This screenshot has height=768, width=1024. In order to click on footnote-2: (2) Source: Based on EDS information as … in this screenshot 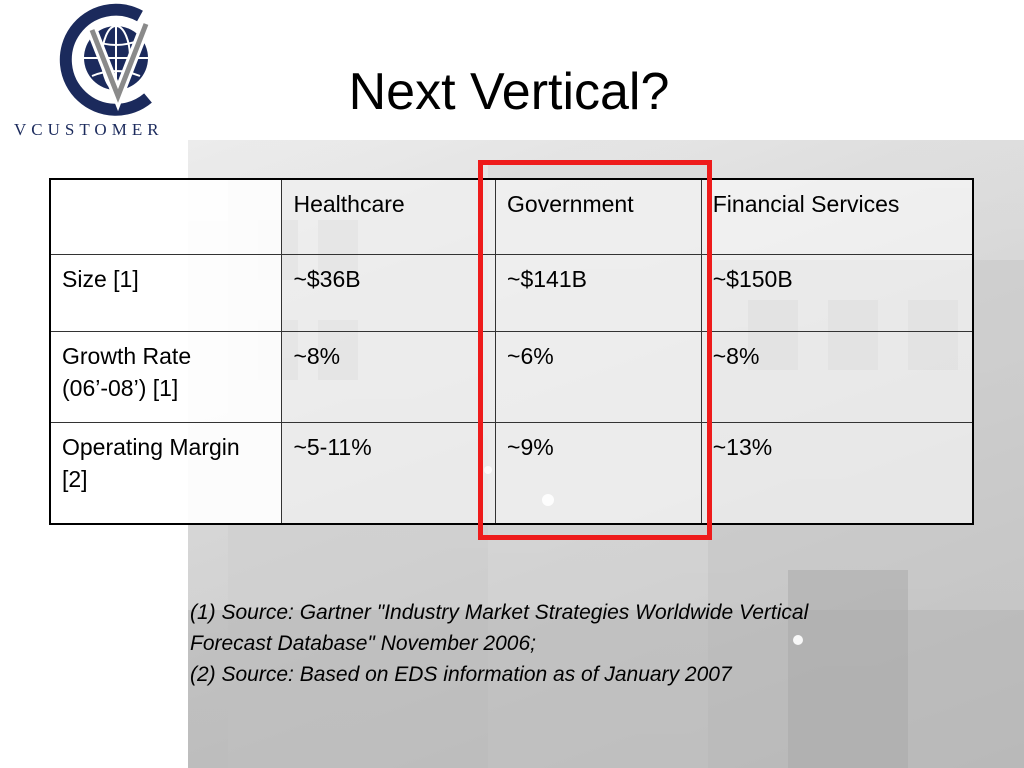, I will do `click(461, 674)`.